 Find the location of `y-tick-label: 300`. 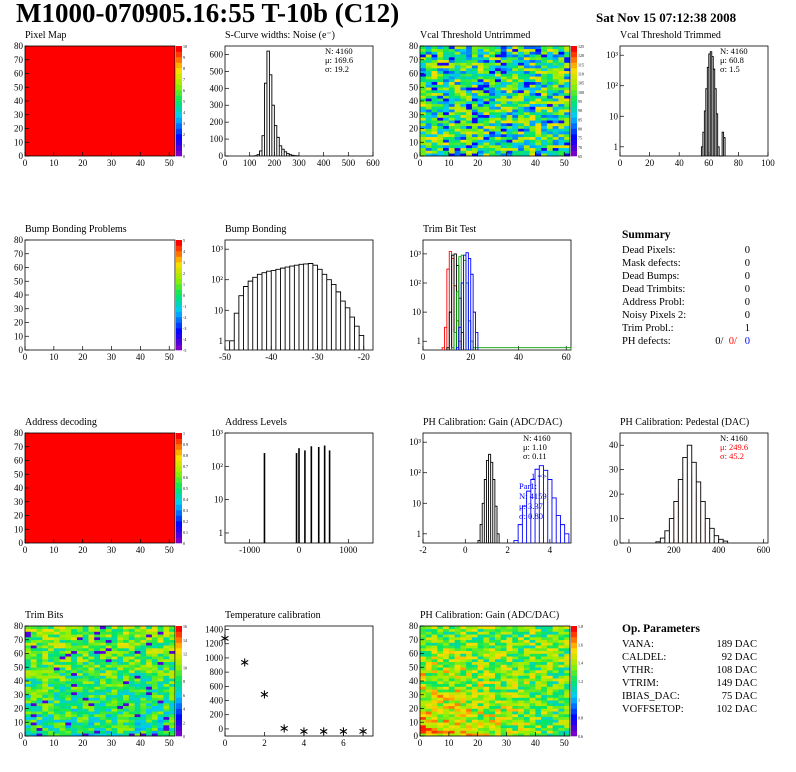

y-tick-label: 300 is located at coordinates (217, 105).